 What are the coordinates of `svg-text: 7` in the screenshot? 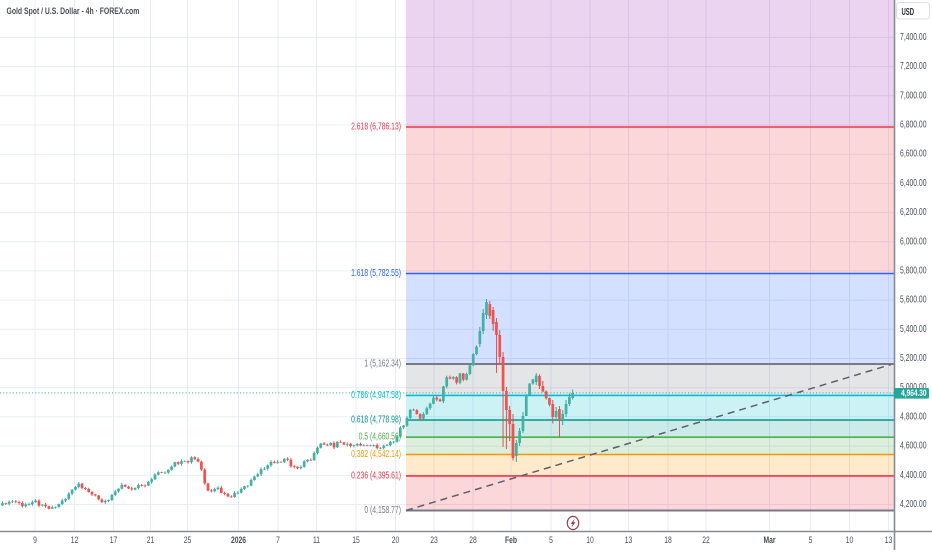 It's located at (278, 540).